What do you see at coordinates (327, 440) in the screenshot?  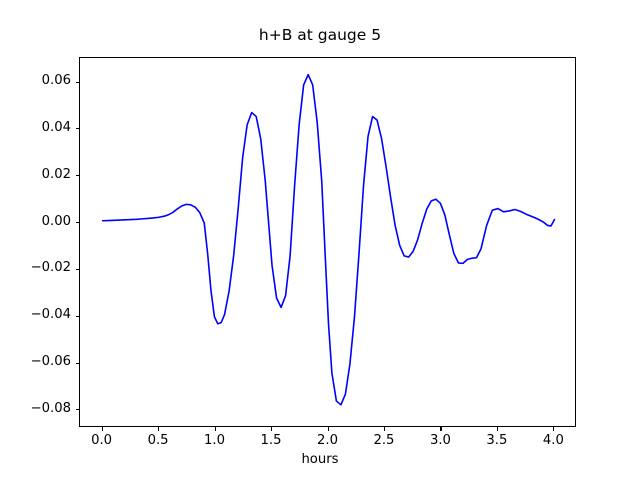 I see `x-tick-label: 2.0` at bounding box center [327, 440].